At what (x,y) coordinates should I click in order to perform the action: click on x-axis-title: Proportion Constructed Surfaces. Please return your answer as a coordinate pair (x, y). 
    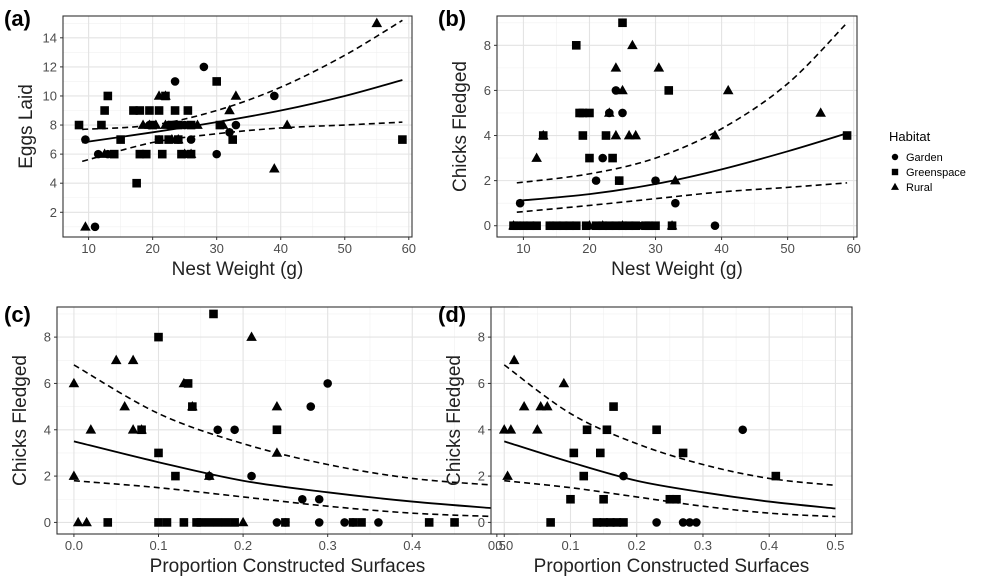
    Looking at the image, I should click on (288, 566).